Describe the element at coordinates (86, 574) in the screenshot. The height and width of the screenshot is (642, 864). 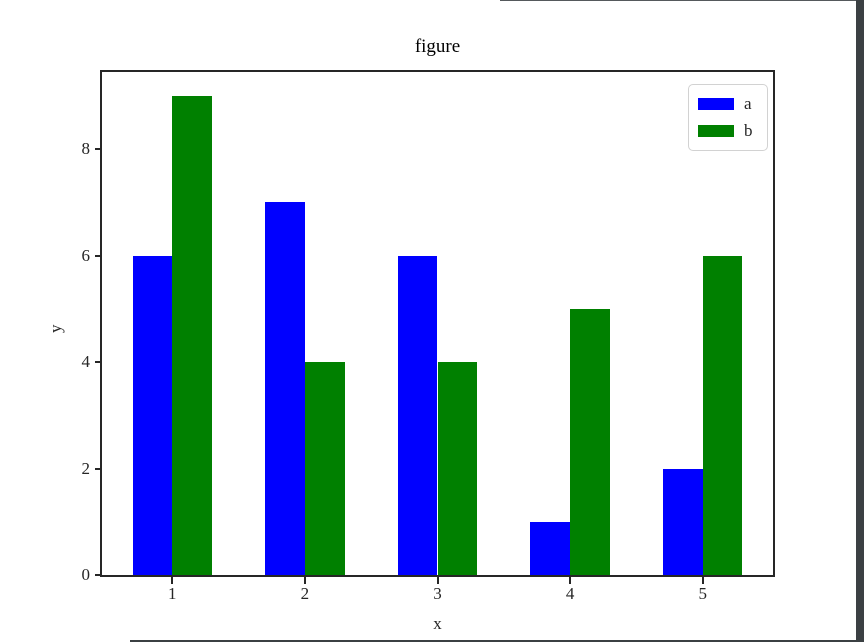
I see `y-tick-label: 0` at that location.